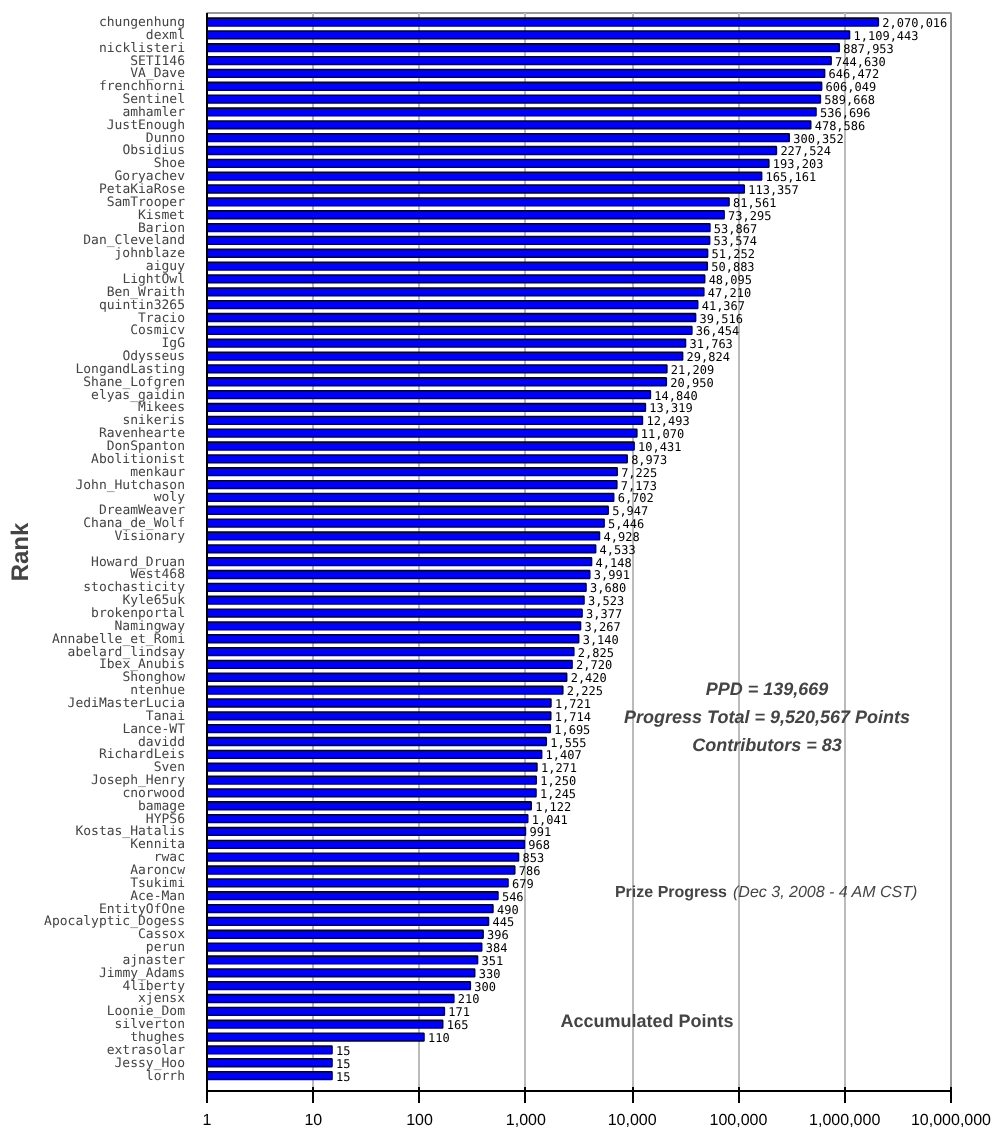  Describe the element at coordinates (845, 1120) in the screenshot. I see `x-tick-label: 1,000,000` at that location.